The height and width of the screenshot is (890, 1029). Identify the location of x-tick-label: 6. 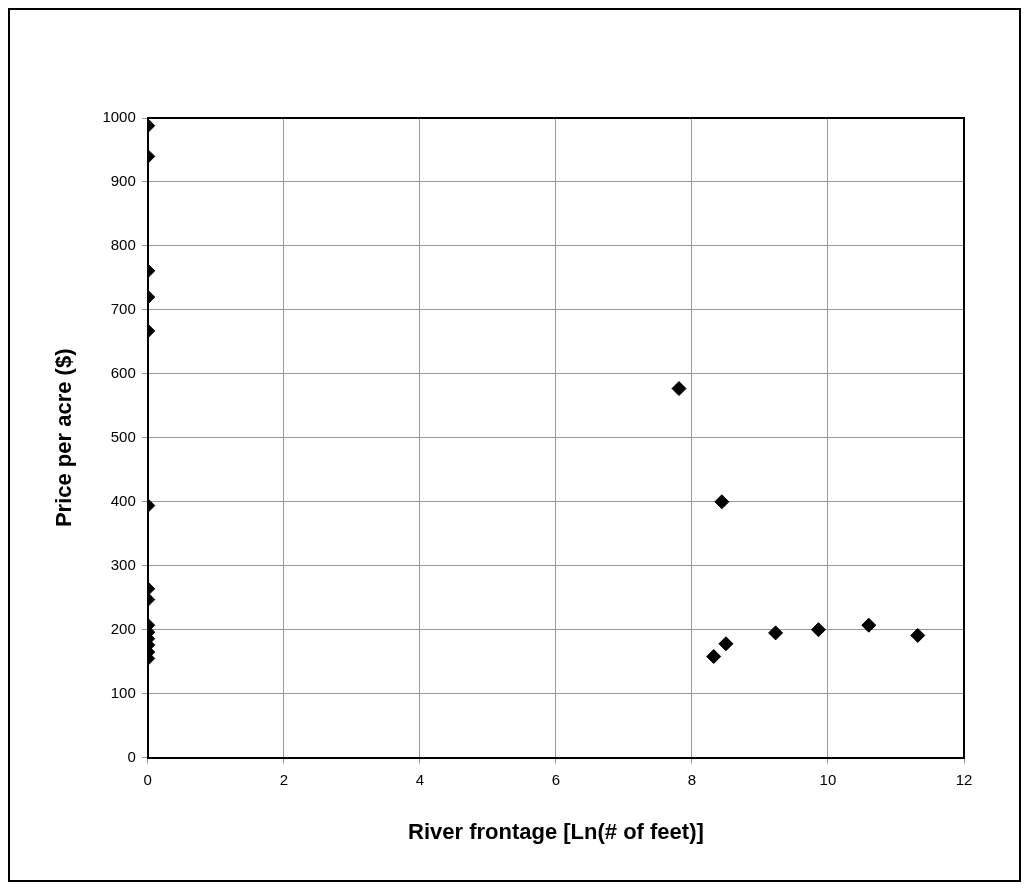
(556, 779).